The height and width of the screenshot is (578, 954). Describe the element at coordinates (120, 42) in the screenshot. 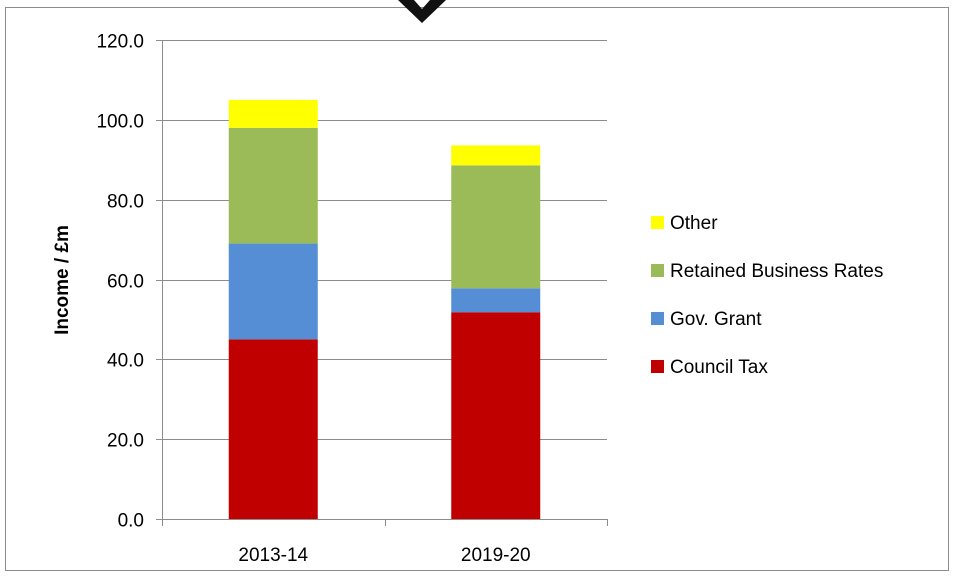

I see `y-tick-label: 120.0` at that location.